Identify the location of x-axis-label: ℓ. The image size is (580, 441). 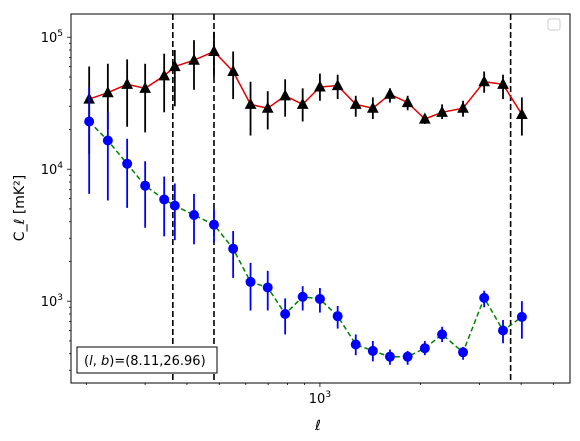
(317, 426).